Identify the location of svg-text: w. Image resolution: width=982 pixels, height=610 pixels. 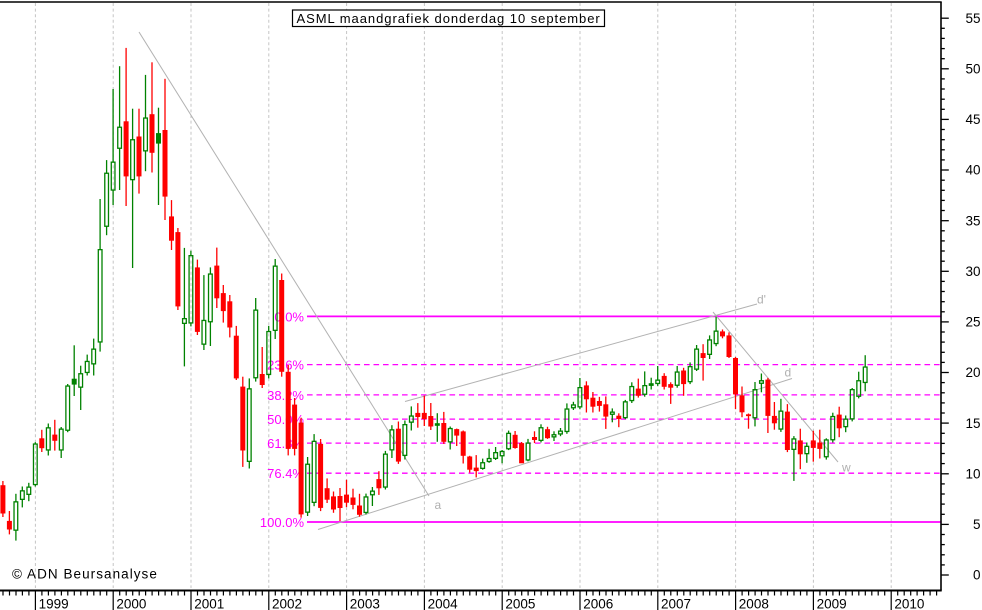
(846, 468).